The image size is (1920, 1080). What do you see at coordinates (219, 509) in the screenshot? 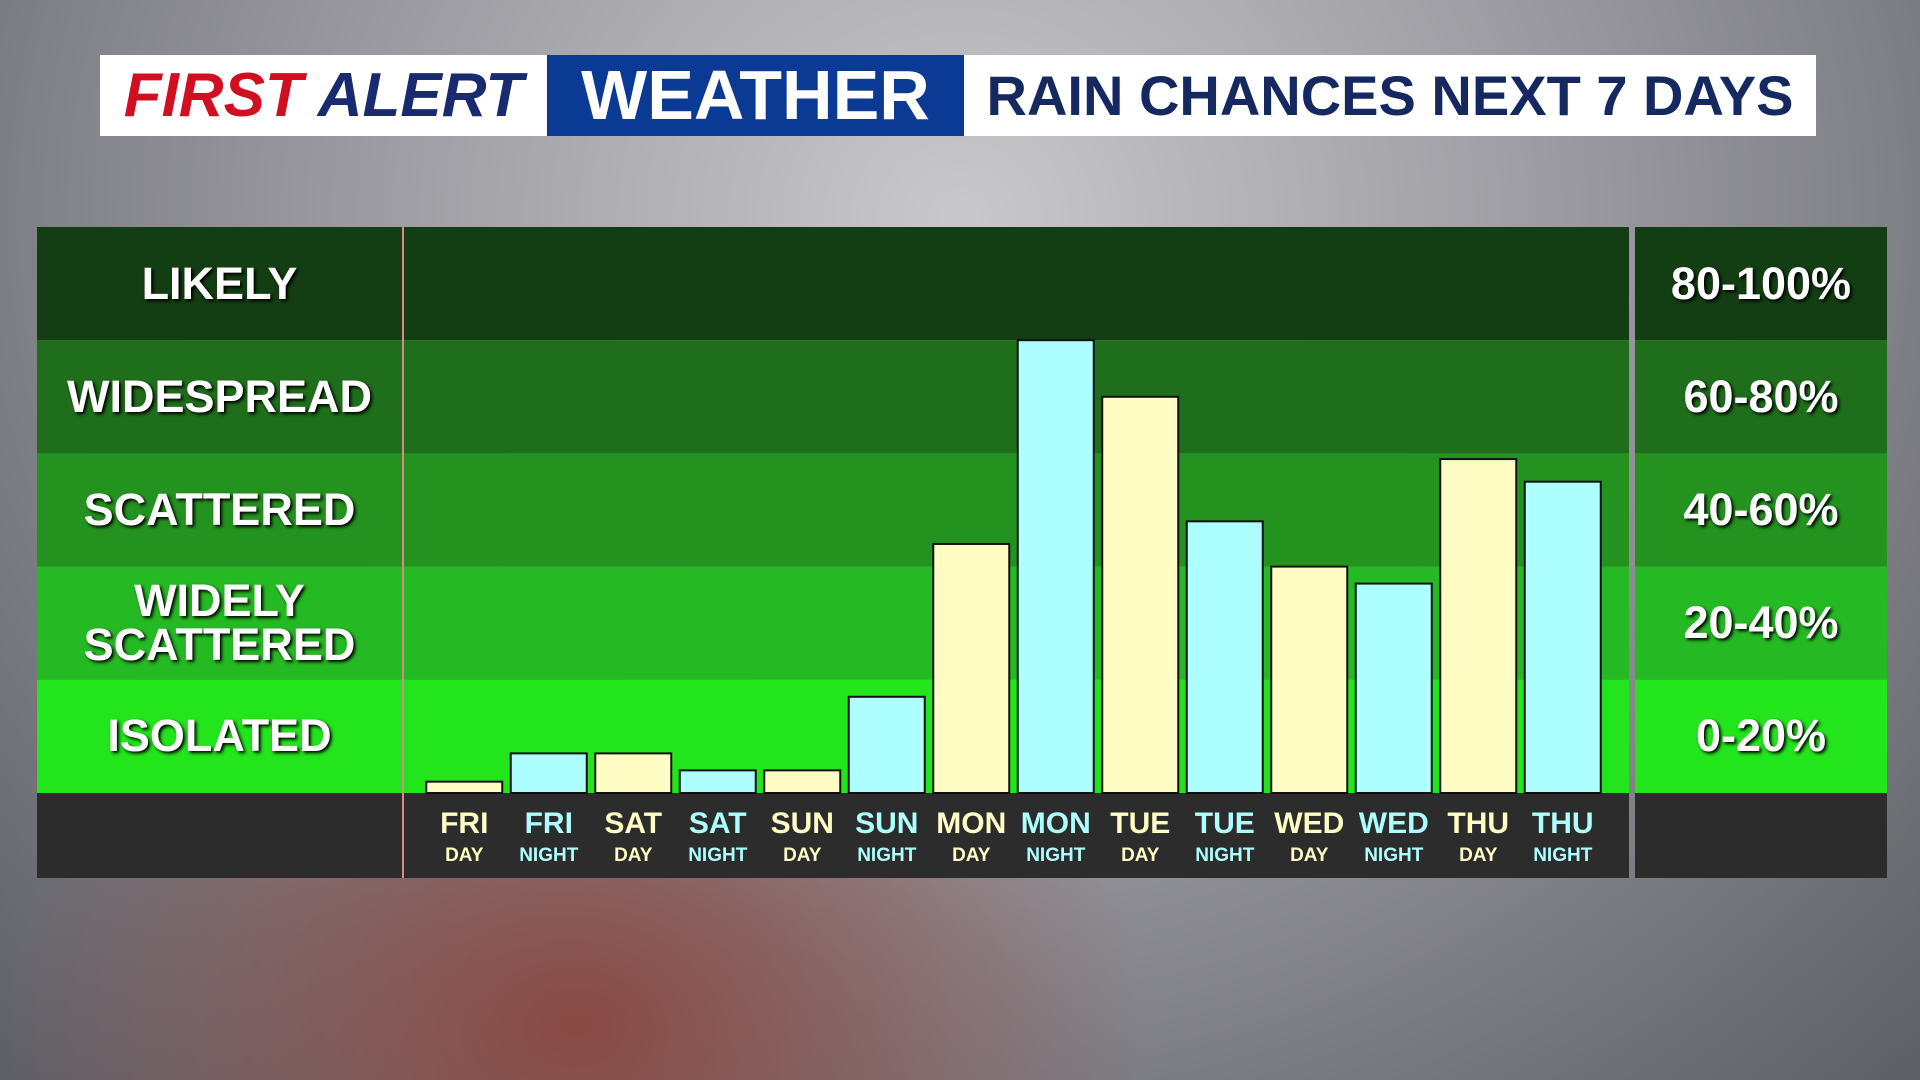
I see `band-label: SCATTERED` at bounding box center [219, 509].